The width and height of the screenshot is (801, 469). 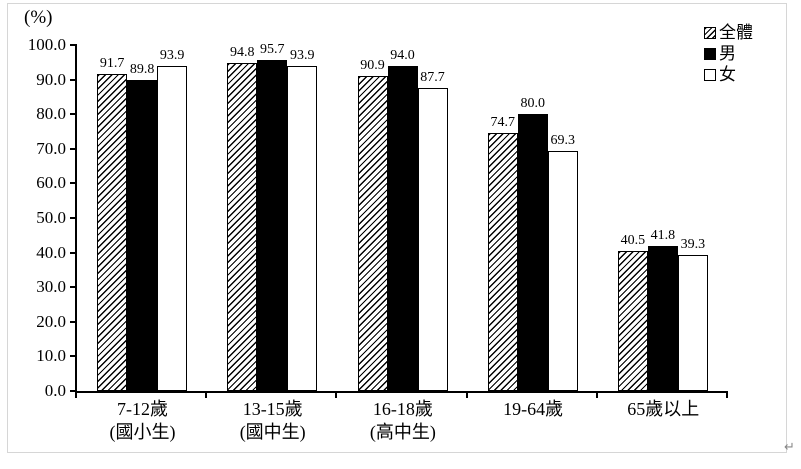 I want to click on value-label-series2-group4: 39.3, so click(x=693, y=245).